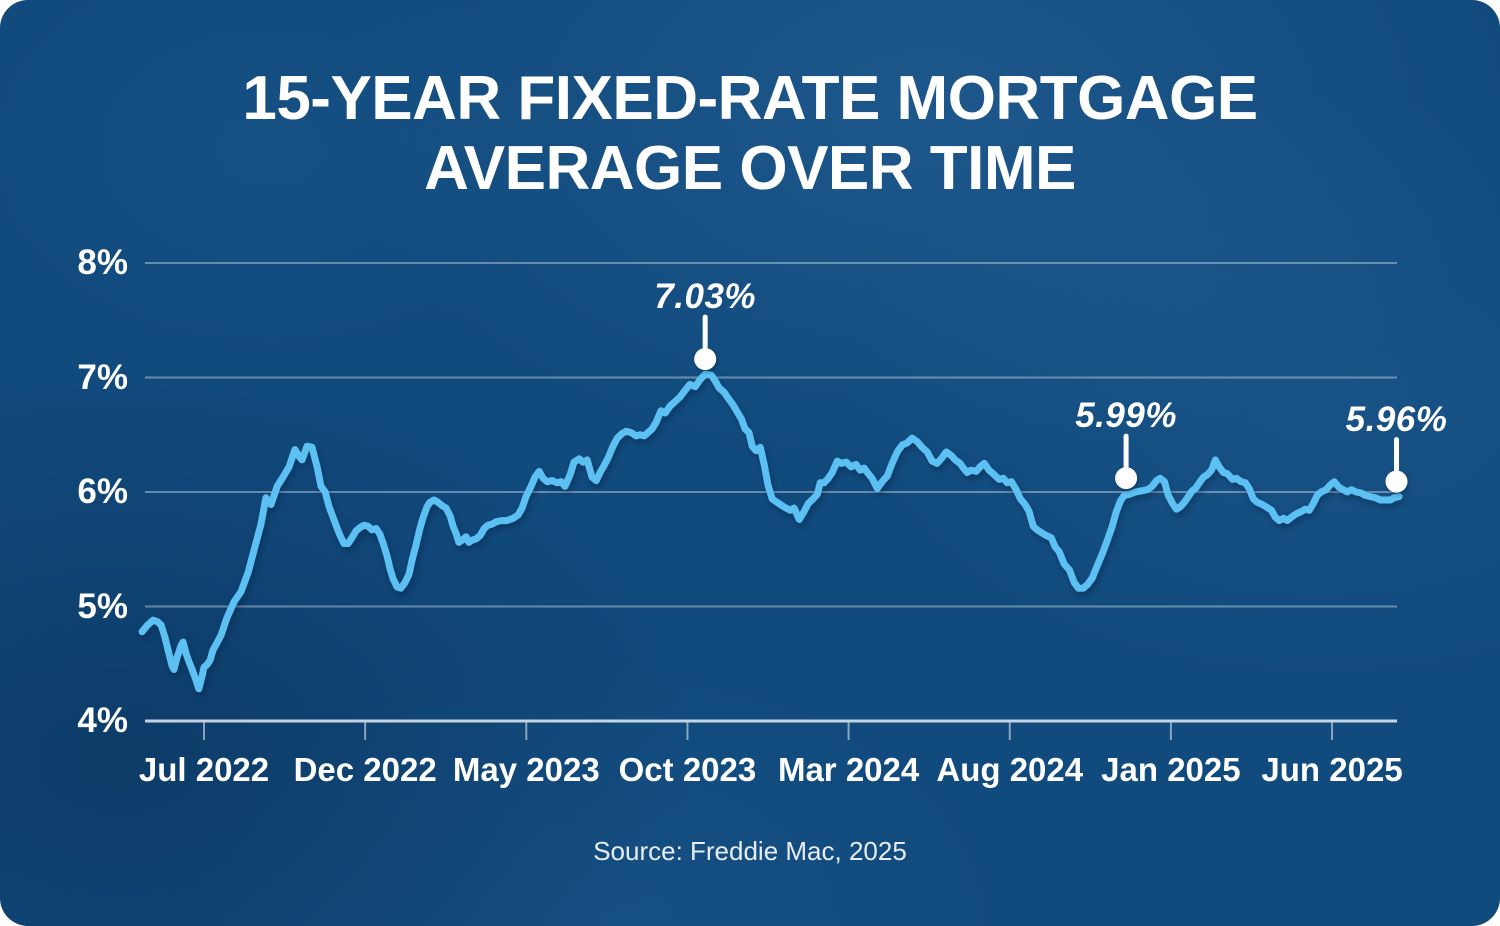  Describe the element at coordinates (204, 769) in the screenshot. I see `x-axis-label-jul-2022: Jul 2022` at that location.